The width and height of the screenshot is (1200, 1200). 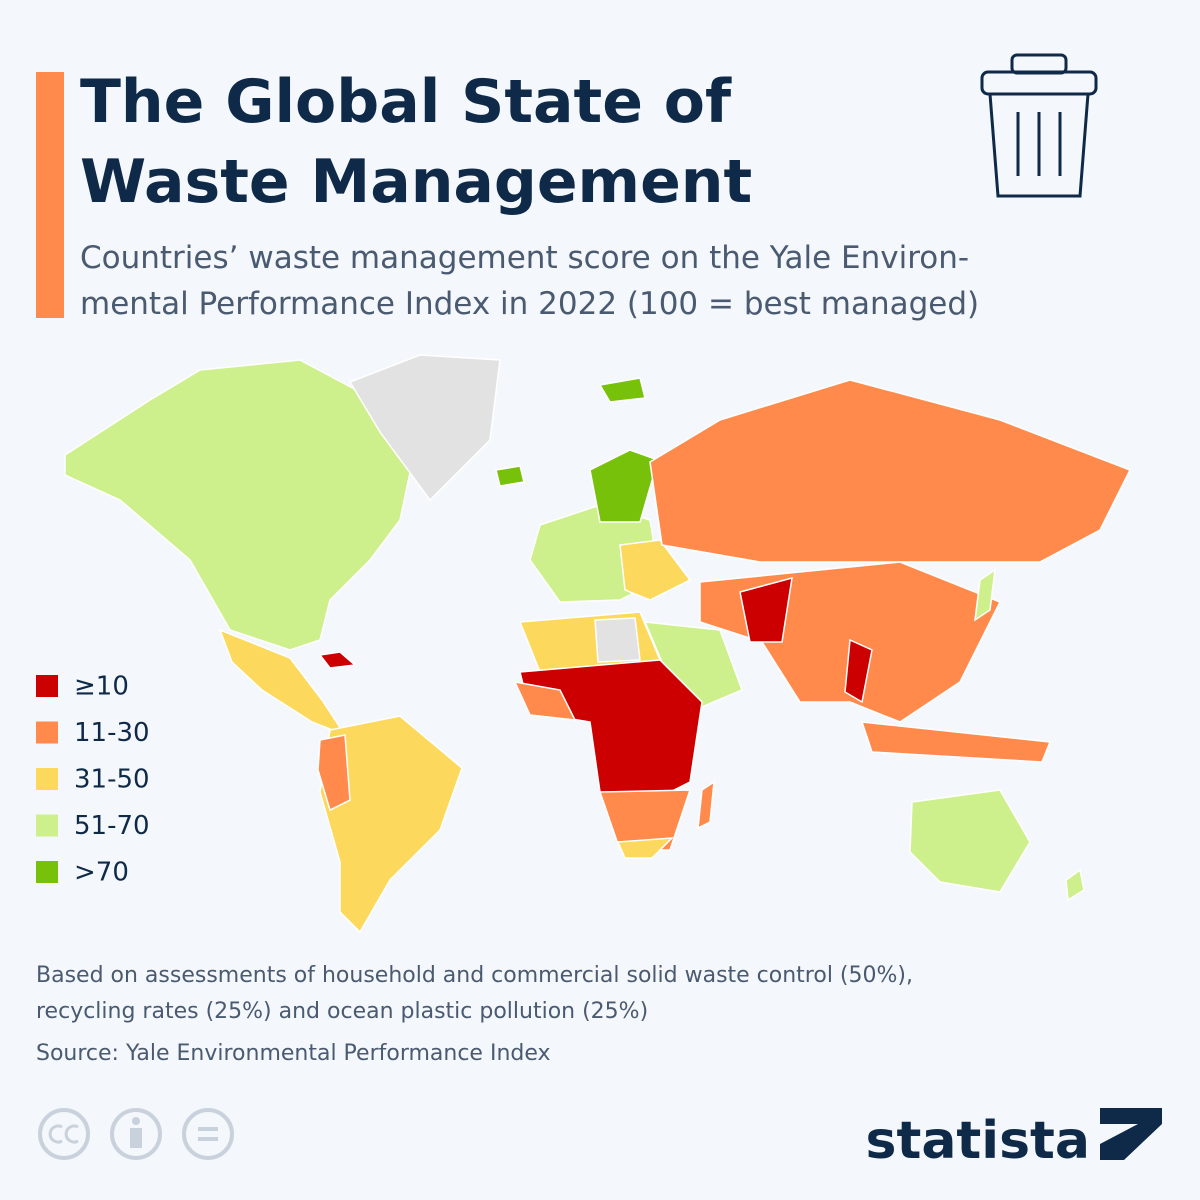 I want to click on brand-logo, so click(x=1131, y=1134).